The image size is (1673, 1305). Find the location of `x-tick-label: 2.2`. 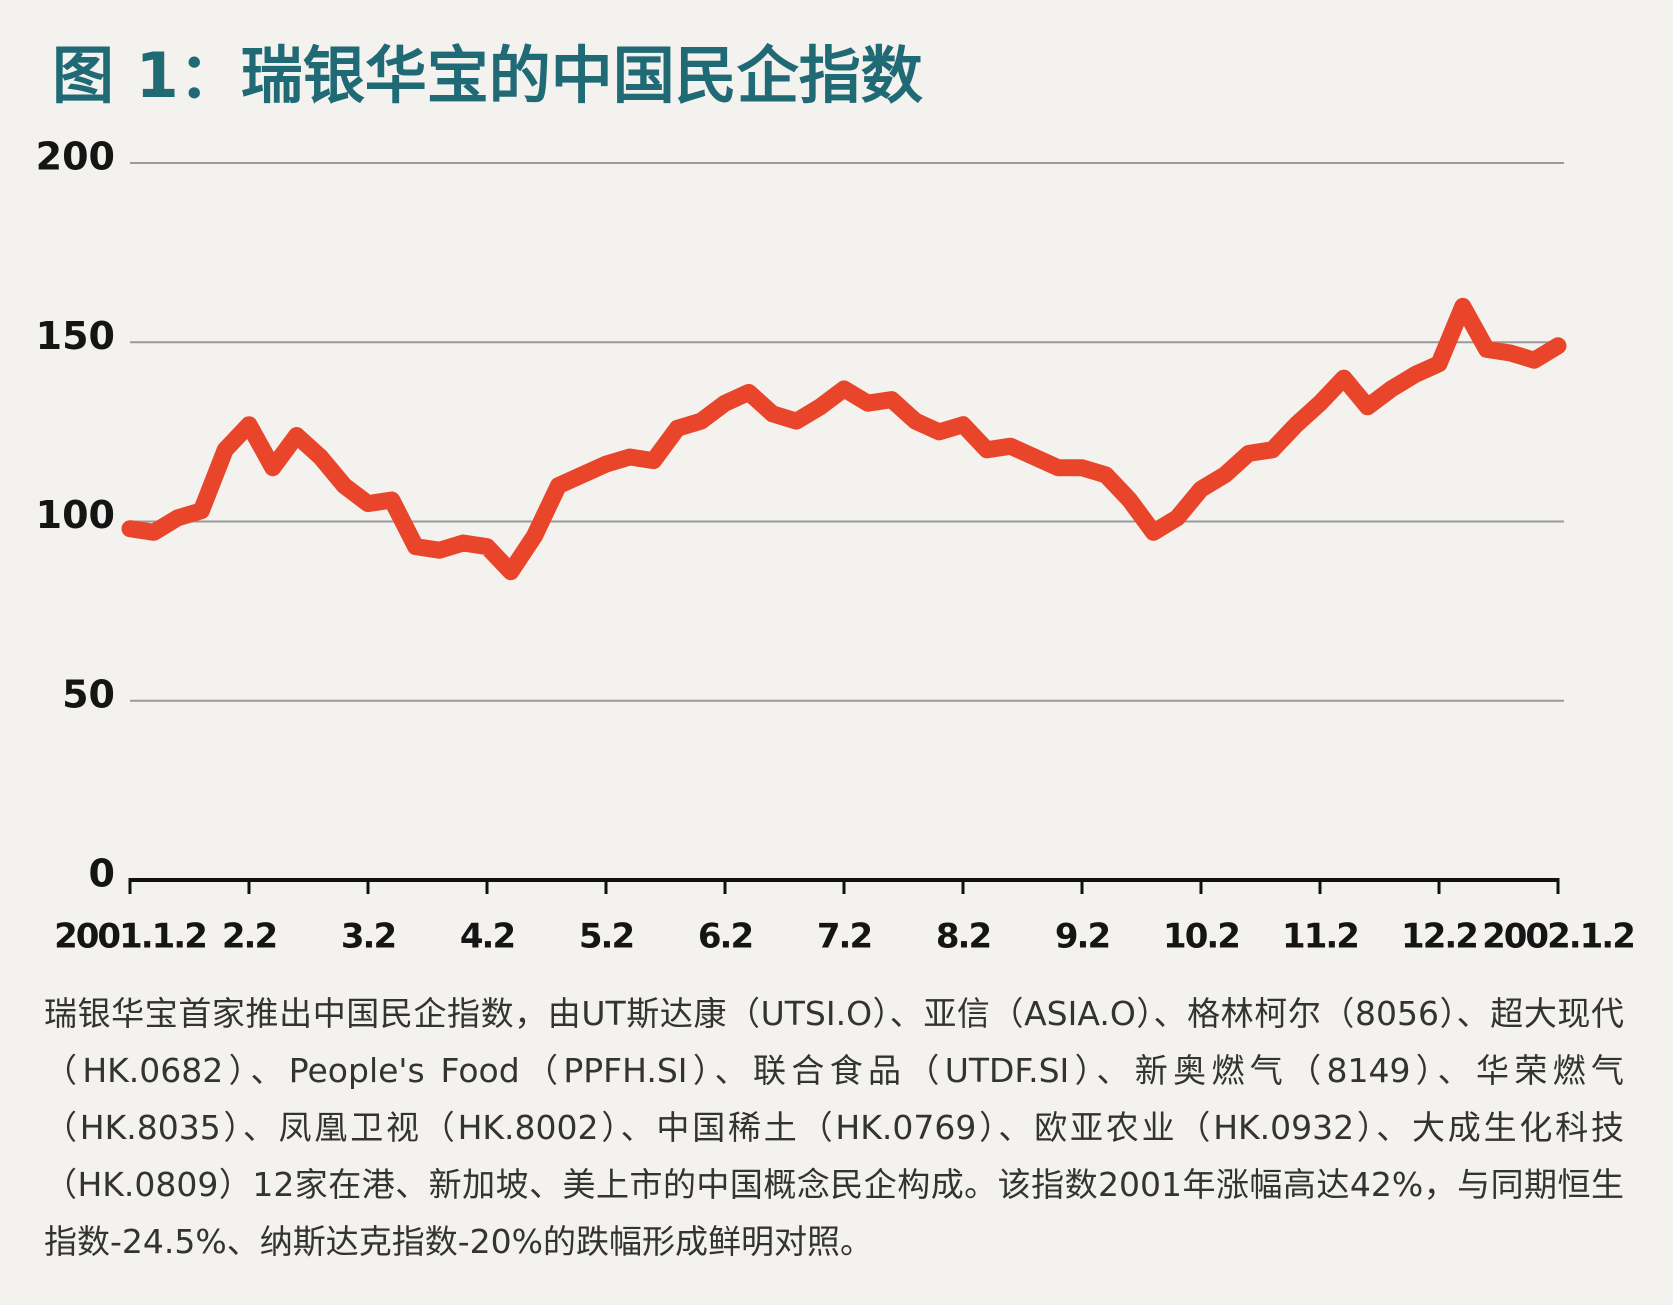

x-tick-label: 2.2 is located at coordinates (249, 937).